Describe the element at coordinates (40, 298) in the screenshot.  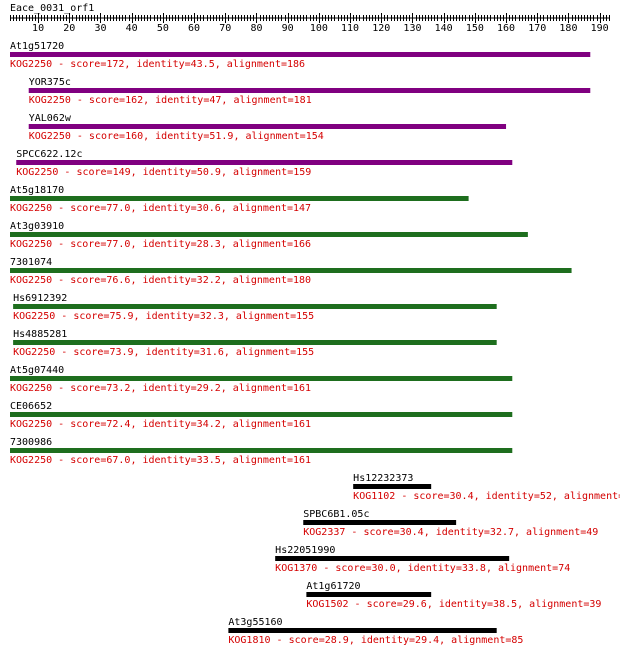
I see `hit-name: Hs6912392` at that location.